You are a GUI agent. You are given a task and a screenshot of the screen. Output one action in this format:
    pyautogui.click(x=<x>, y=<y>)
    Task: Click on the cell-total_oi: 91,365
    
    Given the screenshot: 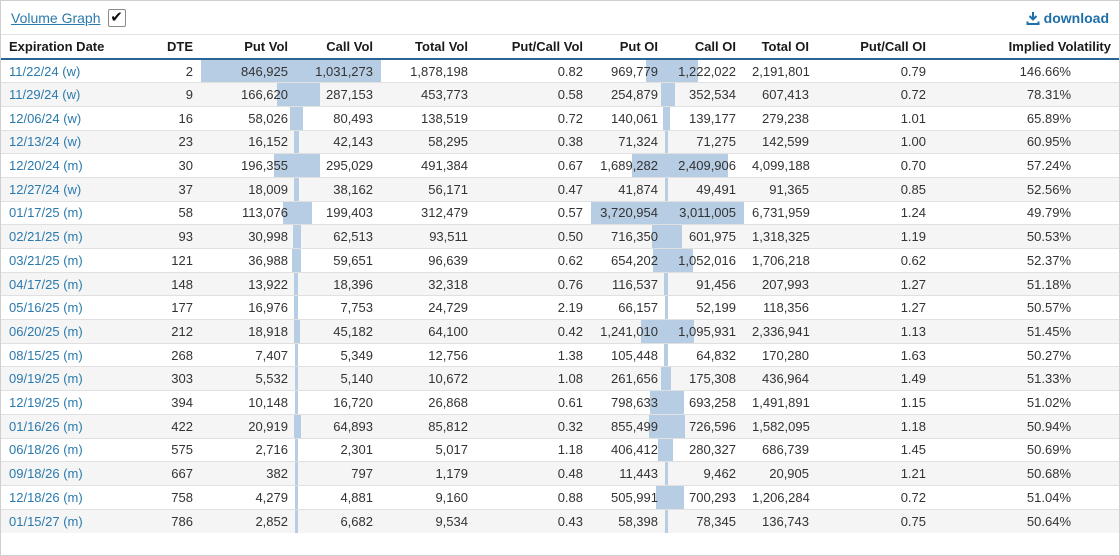 What is the action you would take?
    pyautogui.click(x=780, y=189)
    